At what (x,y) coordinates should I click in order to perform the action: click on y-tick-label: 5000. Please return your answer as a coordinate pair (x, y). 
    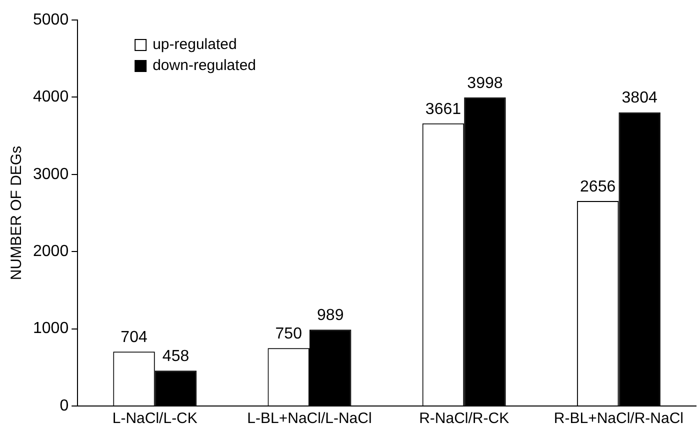
    Looking at the image, I should click on (51, 19).